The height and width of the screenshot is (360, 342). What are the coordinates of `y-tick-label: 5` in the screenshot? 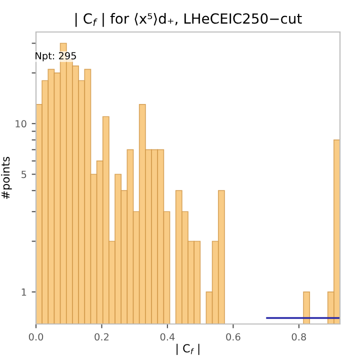 It's located at (24, 174).